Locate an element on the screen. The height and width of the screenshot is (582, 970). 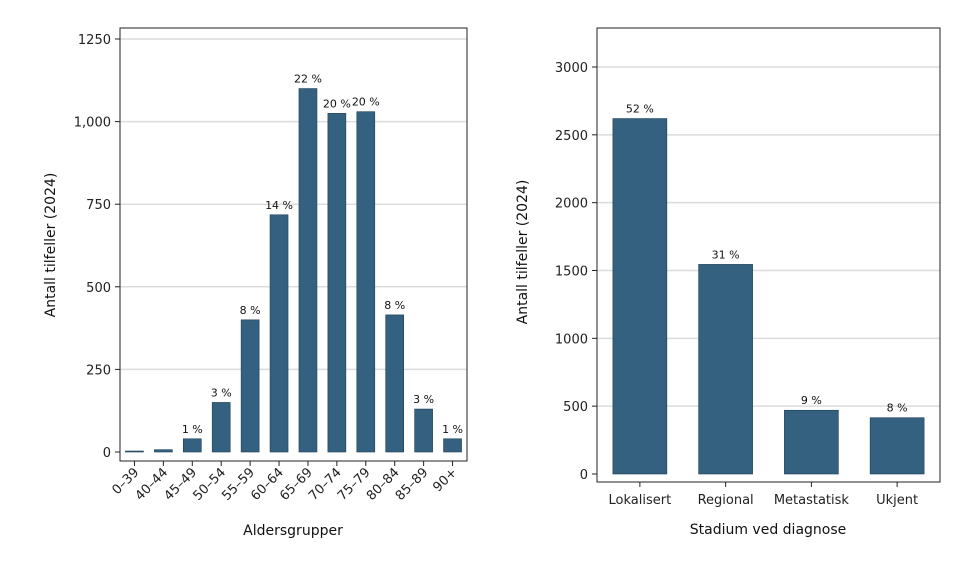
y-tick-label: 750 is located at coordinates (98, 205).